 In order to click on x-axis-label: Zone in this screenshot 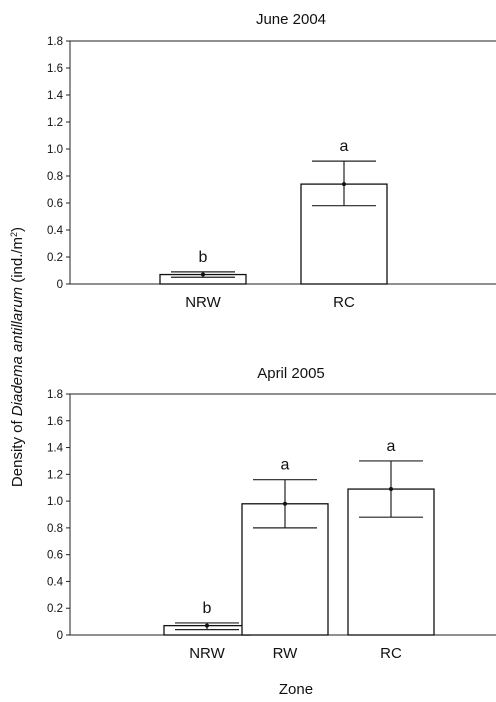, I will do `click(296, 689)`.